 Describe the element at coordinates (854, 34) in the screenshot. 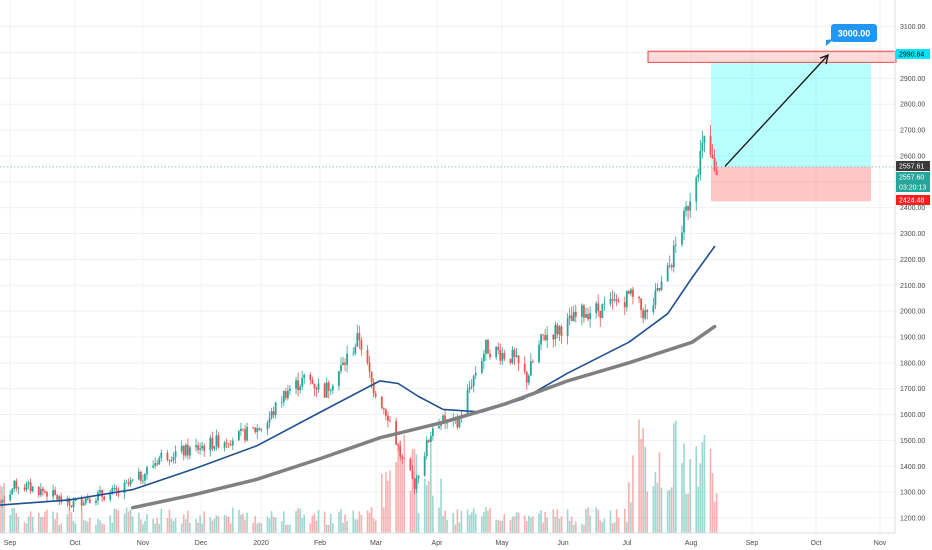

I see `target-callout-label: 3000.00` at that location.